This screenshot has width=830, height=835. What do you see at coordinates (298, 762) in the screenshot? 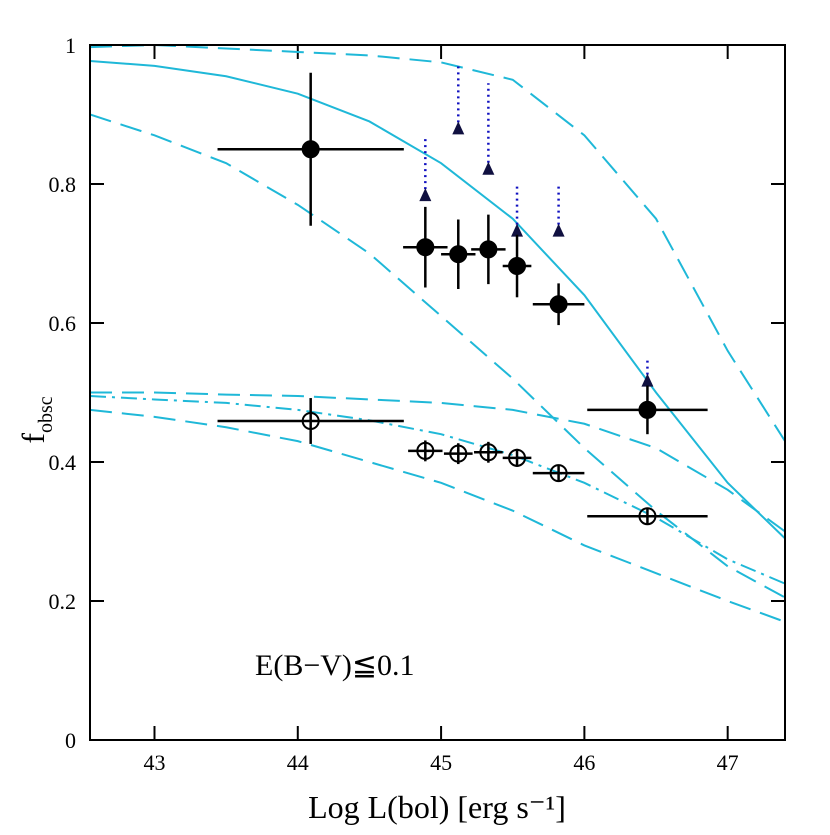
I see `x-tick-label: 44` at bounding box center [298, 762].